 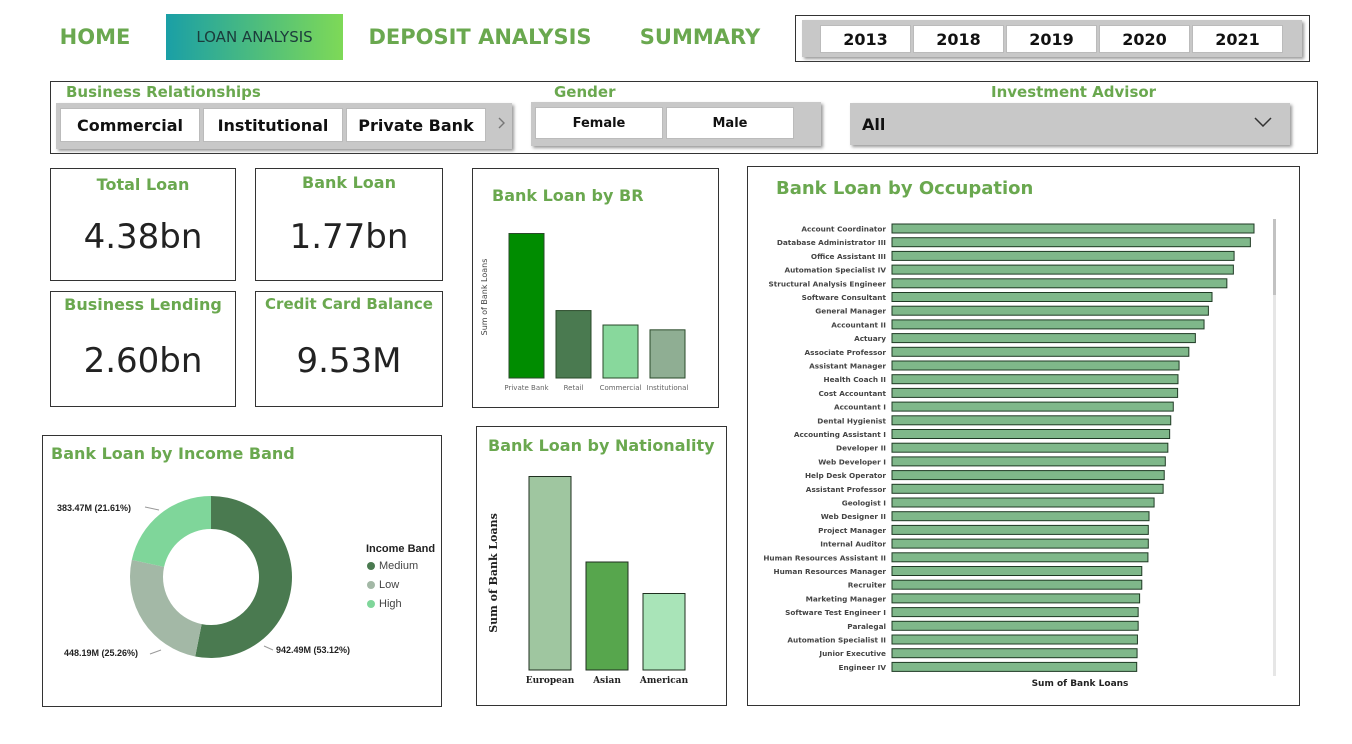 What do you see at coordinates (416, 125) in the screenshot?
I see `br-option-private-bank: Private Bank` at bounding box center [416, 125].